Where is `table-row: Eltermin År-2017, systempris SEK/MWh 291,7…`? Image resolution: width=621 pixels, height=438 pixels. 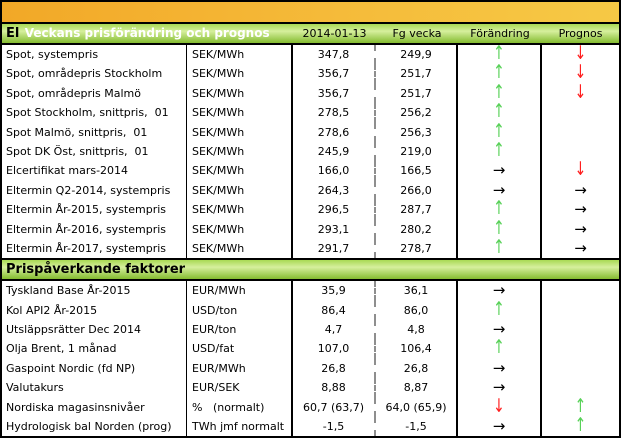
table-row: Eltermin År-2017, systempris SEK/MWh 291,7… is located at coordinates (310, 248).